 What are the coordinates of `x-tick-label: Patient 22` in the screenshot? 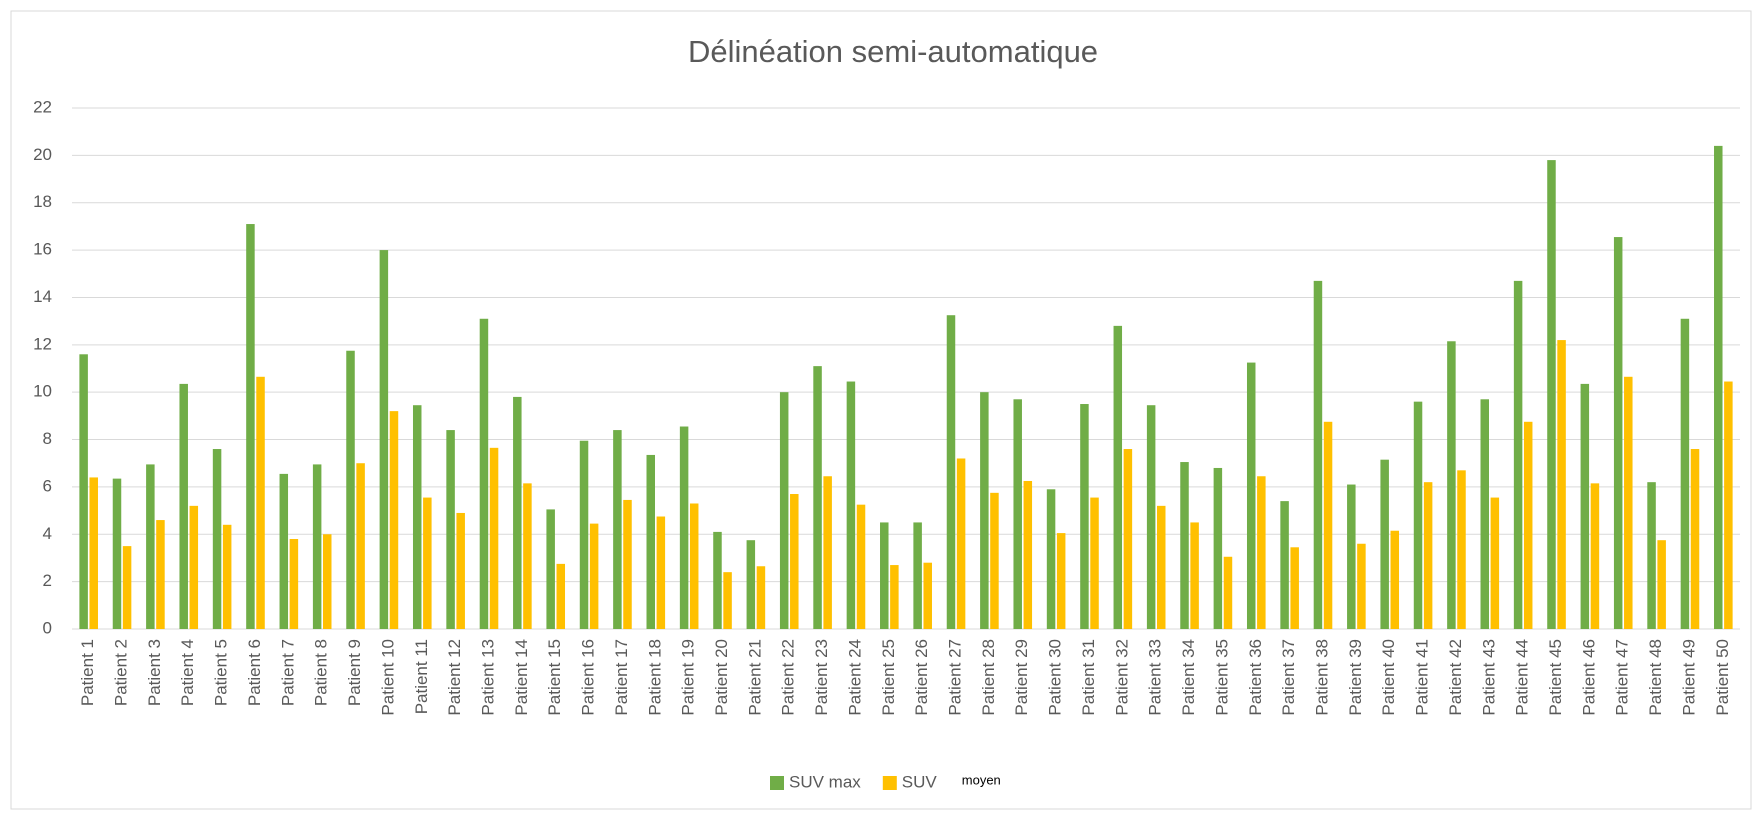 It's located at (788, 677).